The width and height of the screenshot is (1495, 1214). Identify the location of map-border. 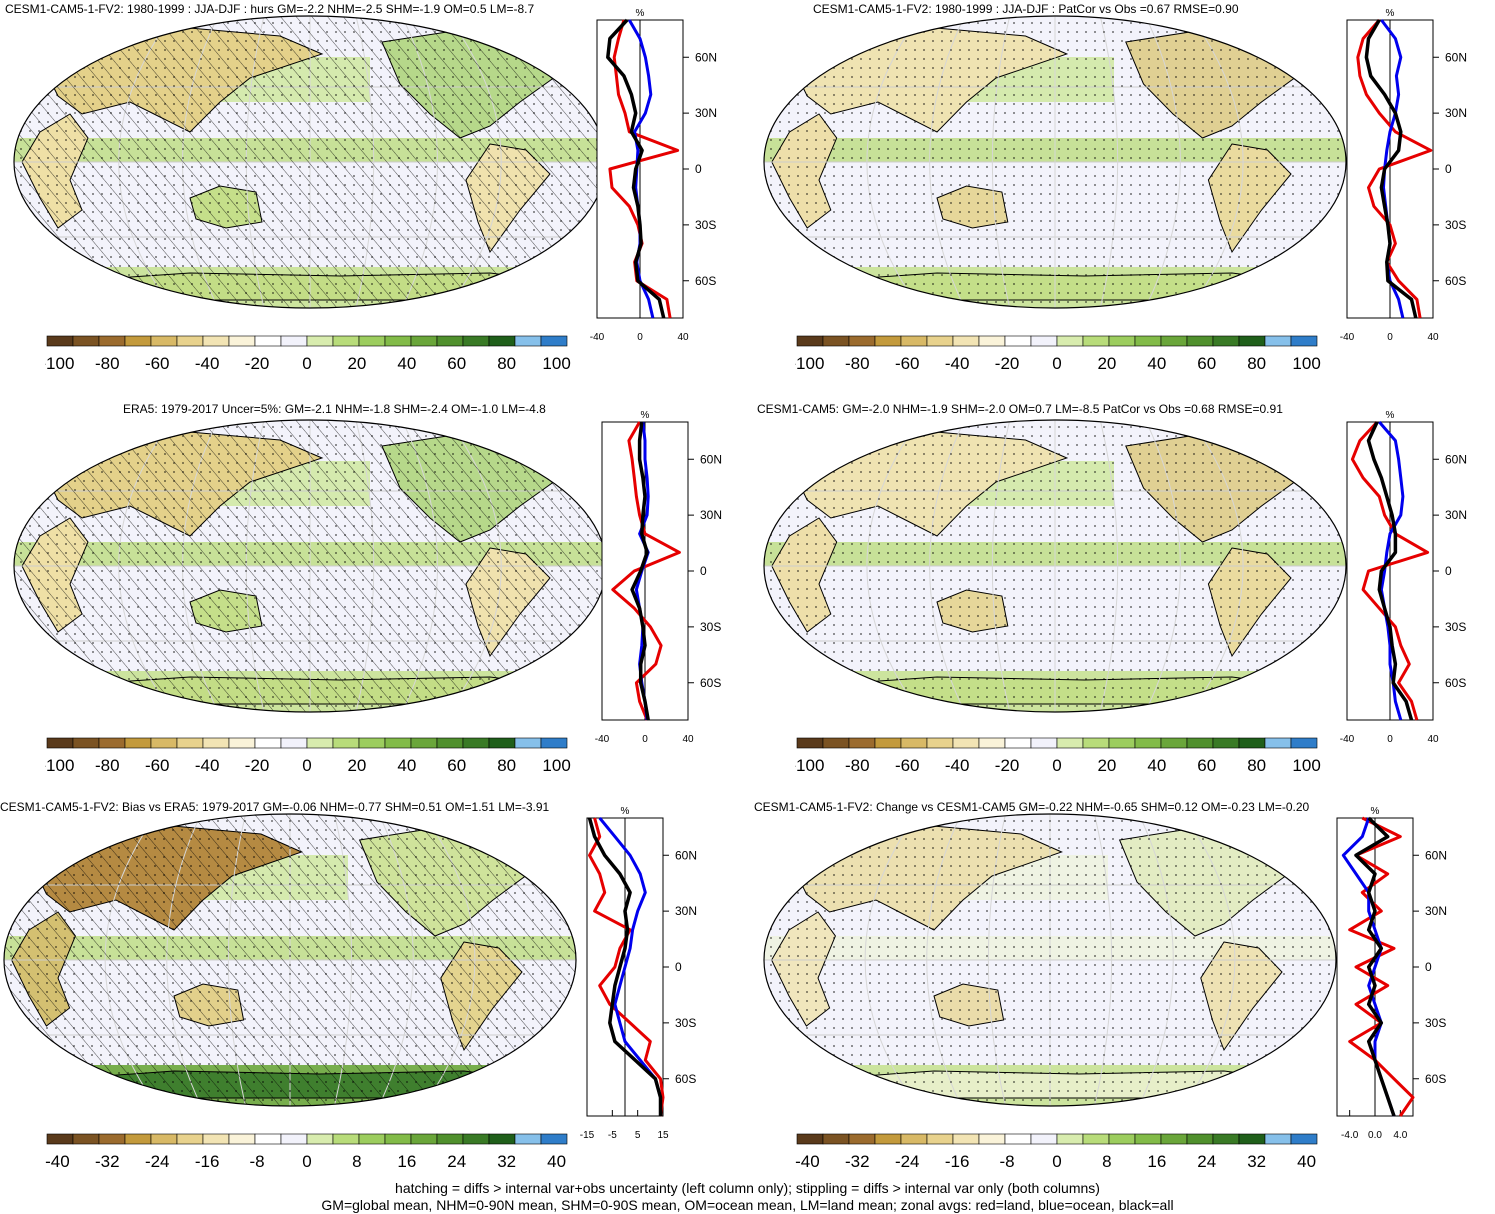
(1055, 162).